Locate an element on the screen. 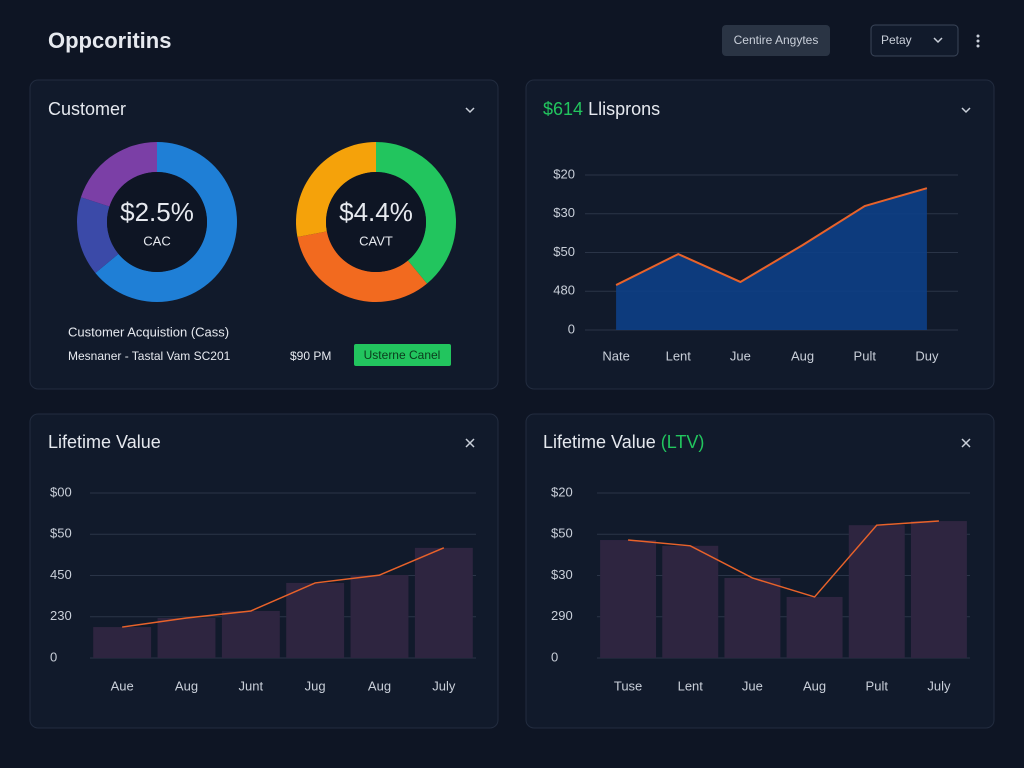 Image resolution: width=1024 pixels, height=768 pixels. legend-amount: $90 PM is located at coordinates (310, 356).